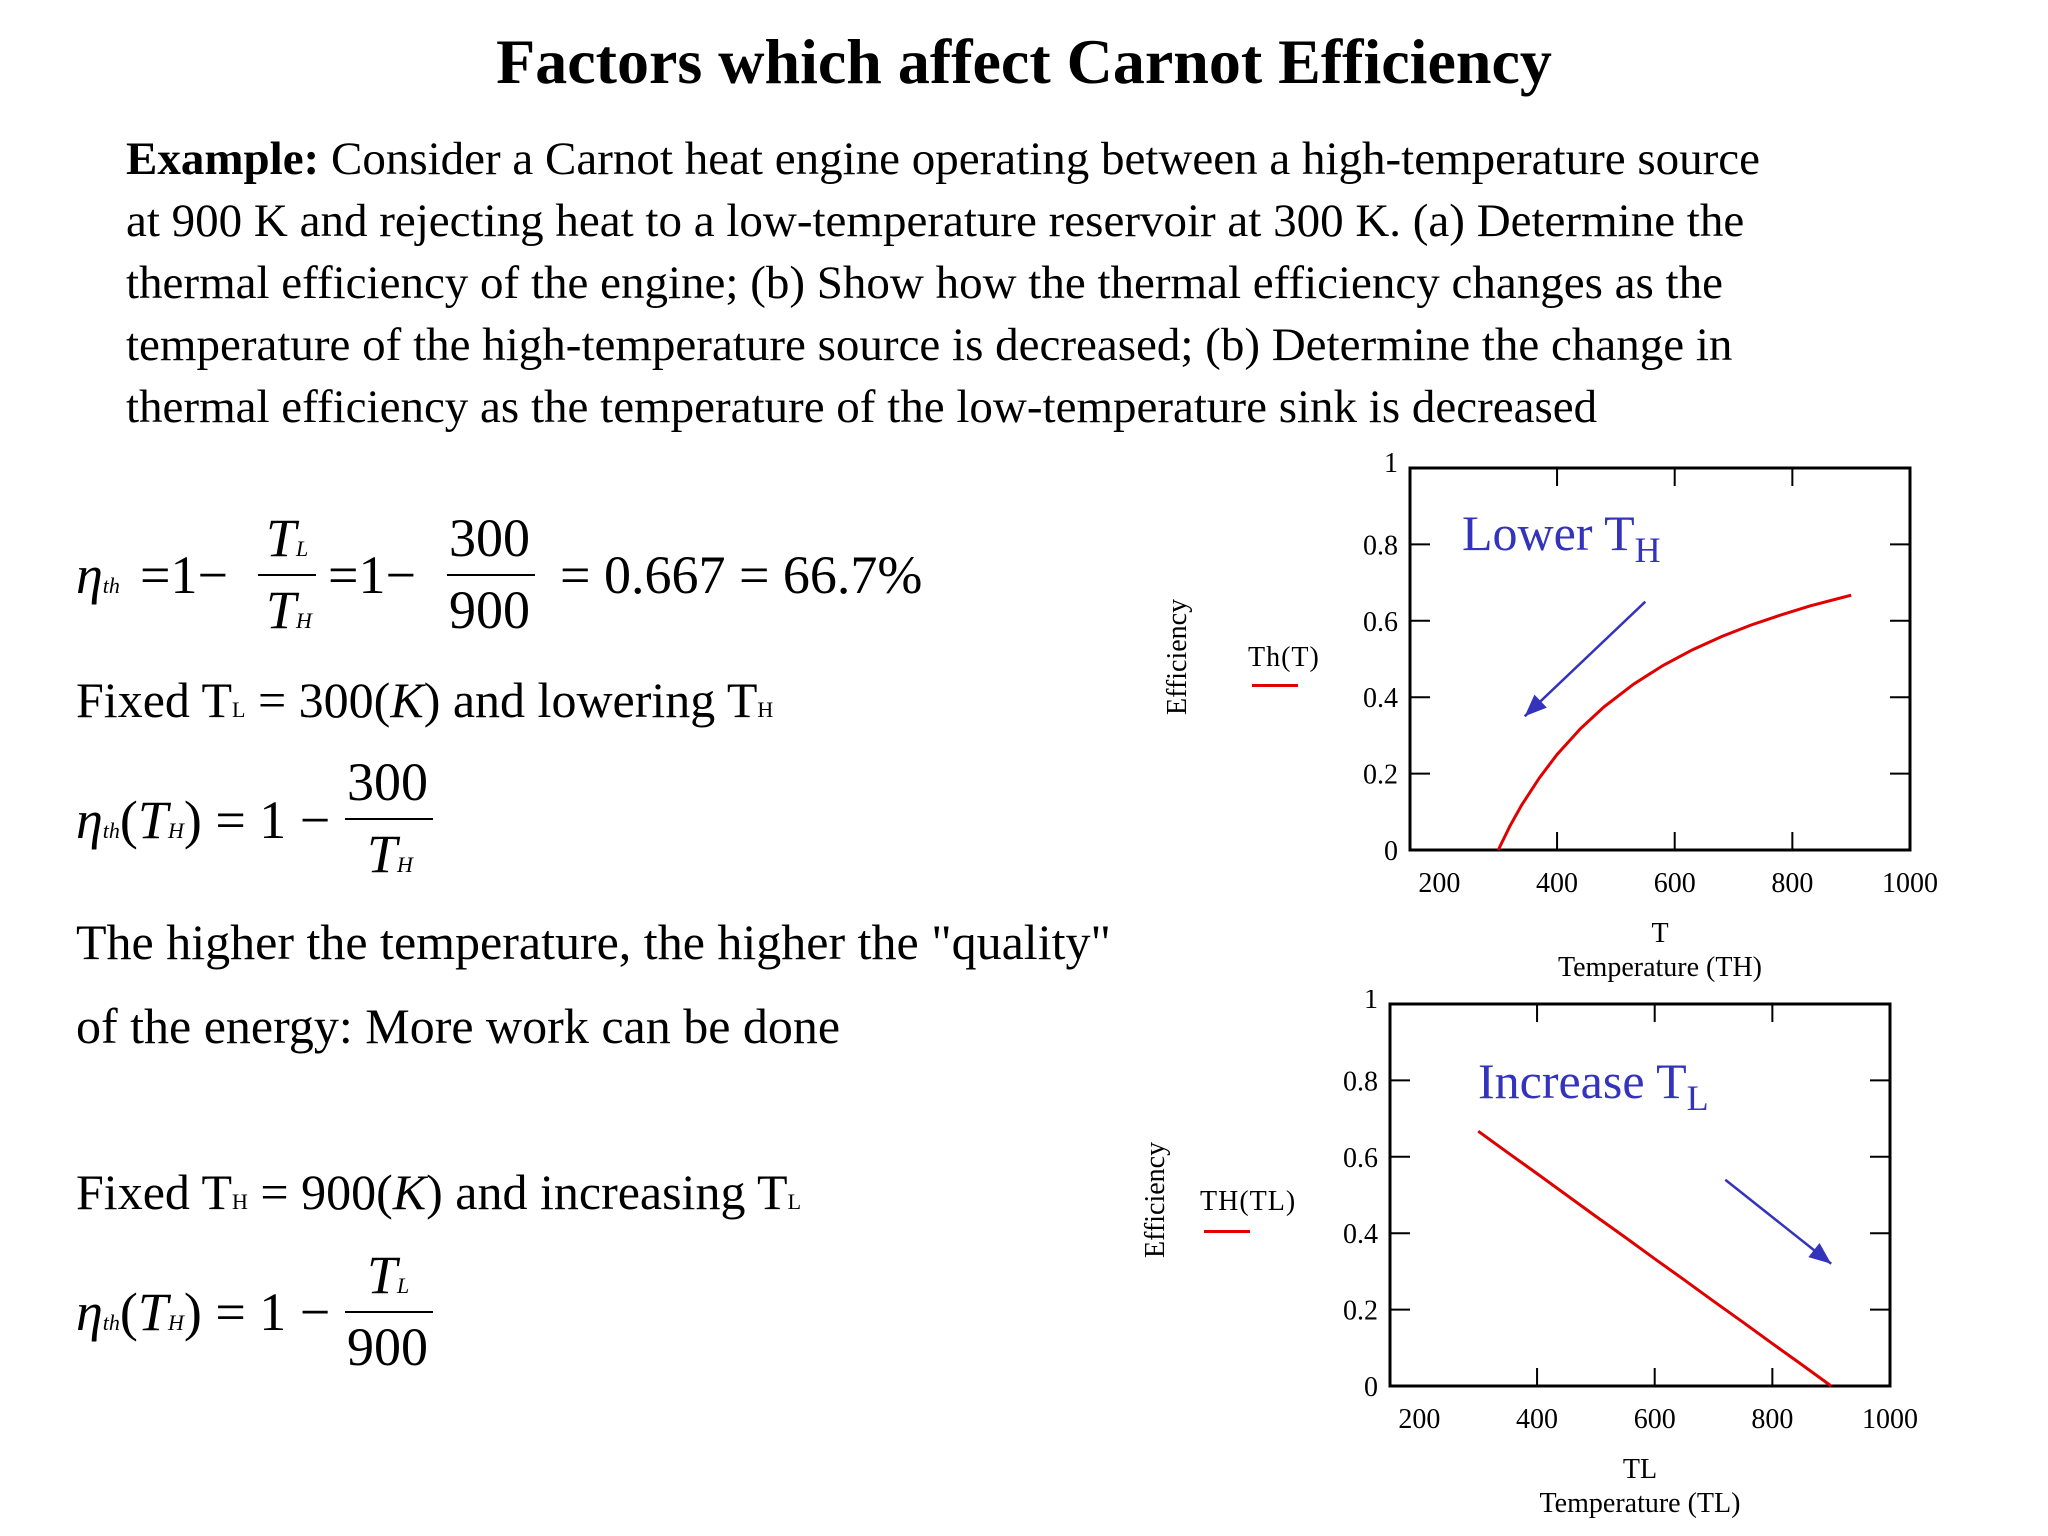 Image resolution: width=2048 pixels, height=1536 pixels. What do you see at coordinates (1227, 1231) in the screenshot?
I see `chart2-legend-swatch` at bounding box center [1227, 1231].